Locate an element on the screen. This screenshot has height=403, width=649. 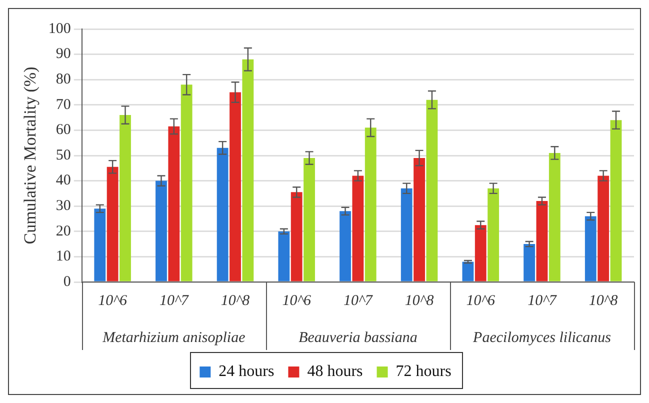
y-tick-label: 50 is located at coordinates (63, 155).